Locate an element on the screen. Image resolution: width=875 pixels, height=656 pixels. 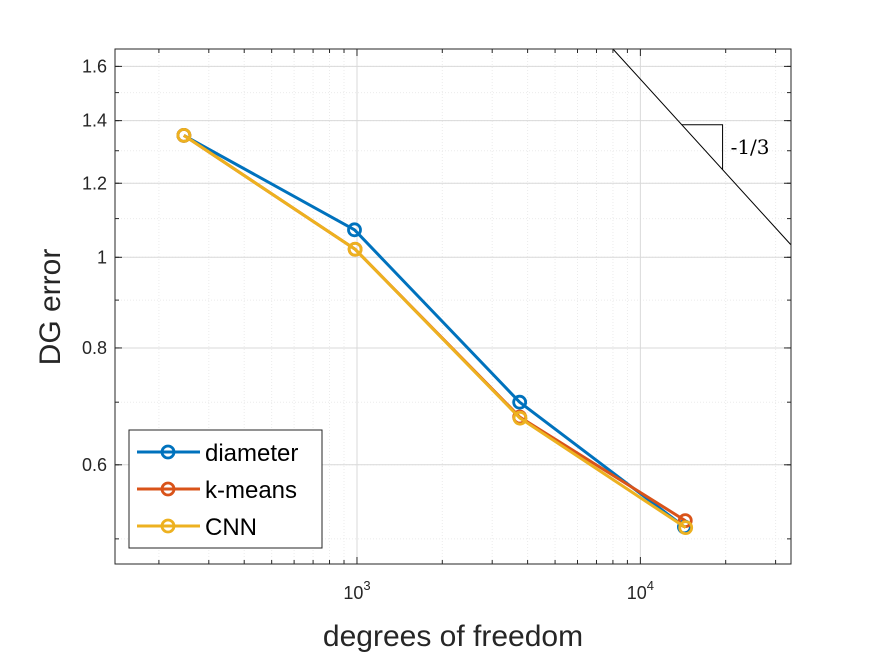
legend-label-k-means: k-means is located at coordinates (251, 490).